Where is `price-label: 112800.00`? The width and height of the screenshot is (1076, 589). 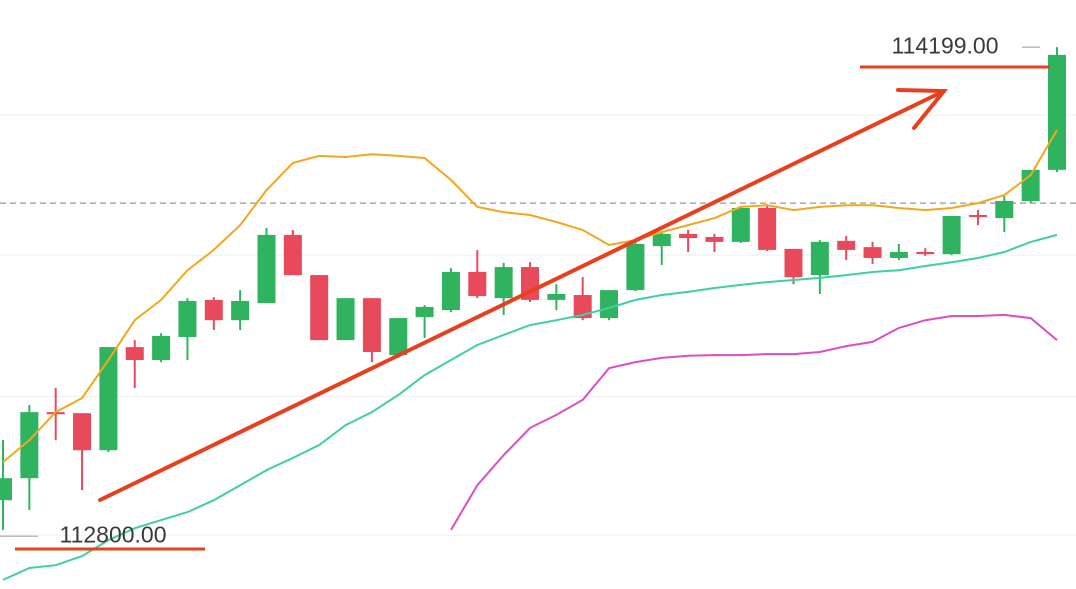 price-label: 112800.00 is located at coordinates (112, 534).